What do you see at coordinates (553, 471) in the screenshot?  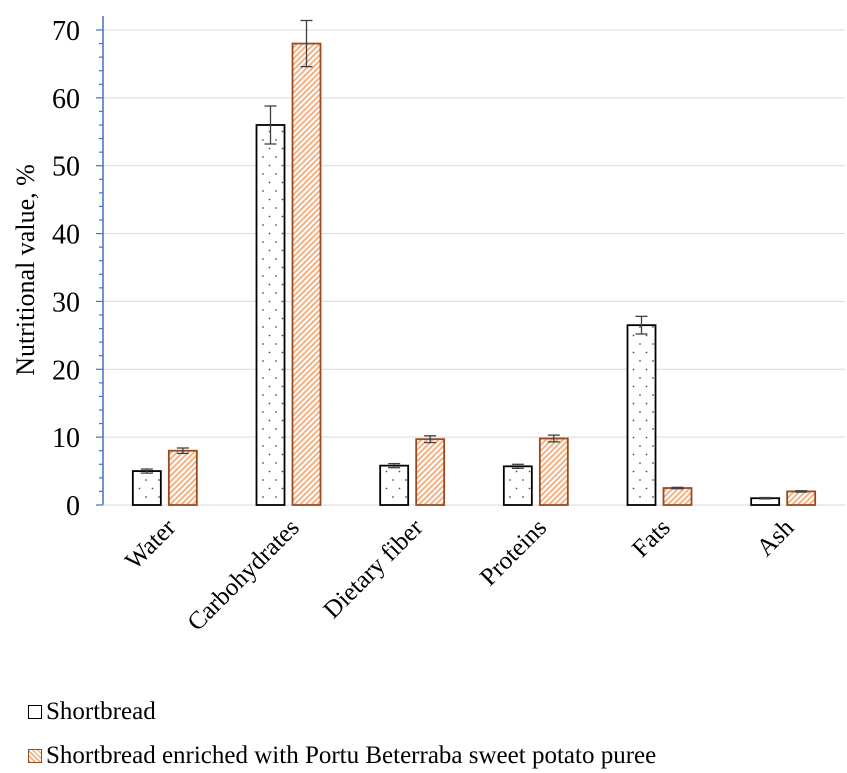 I see `bar-enriched-proteins` at bounding box center [553, 471].